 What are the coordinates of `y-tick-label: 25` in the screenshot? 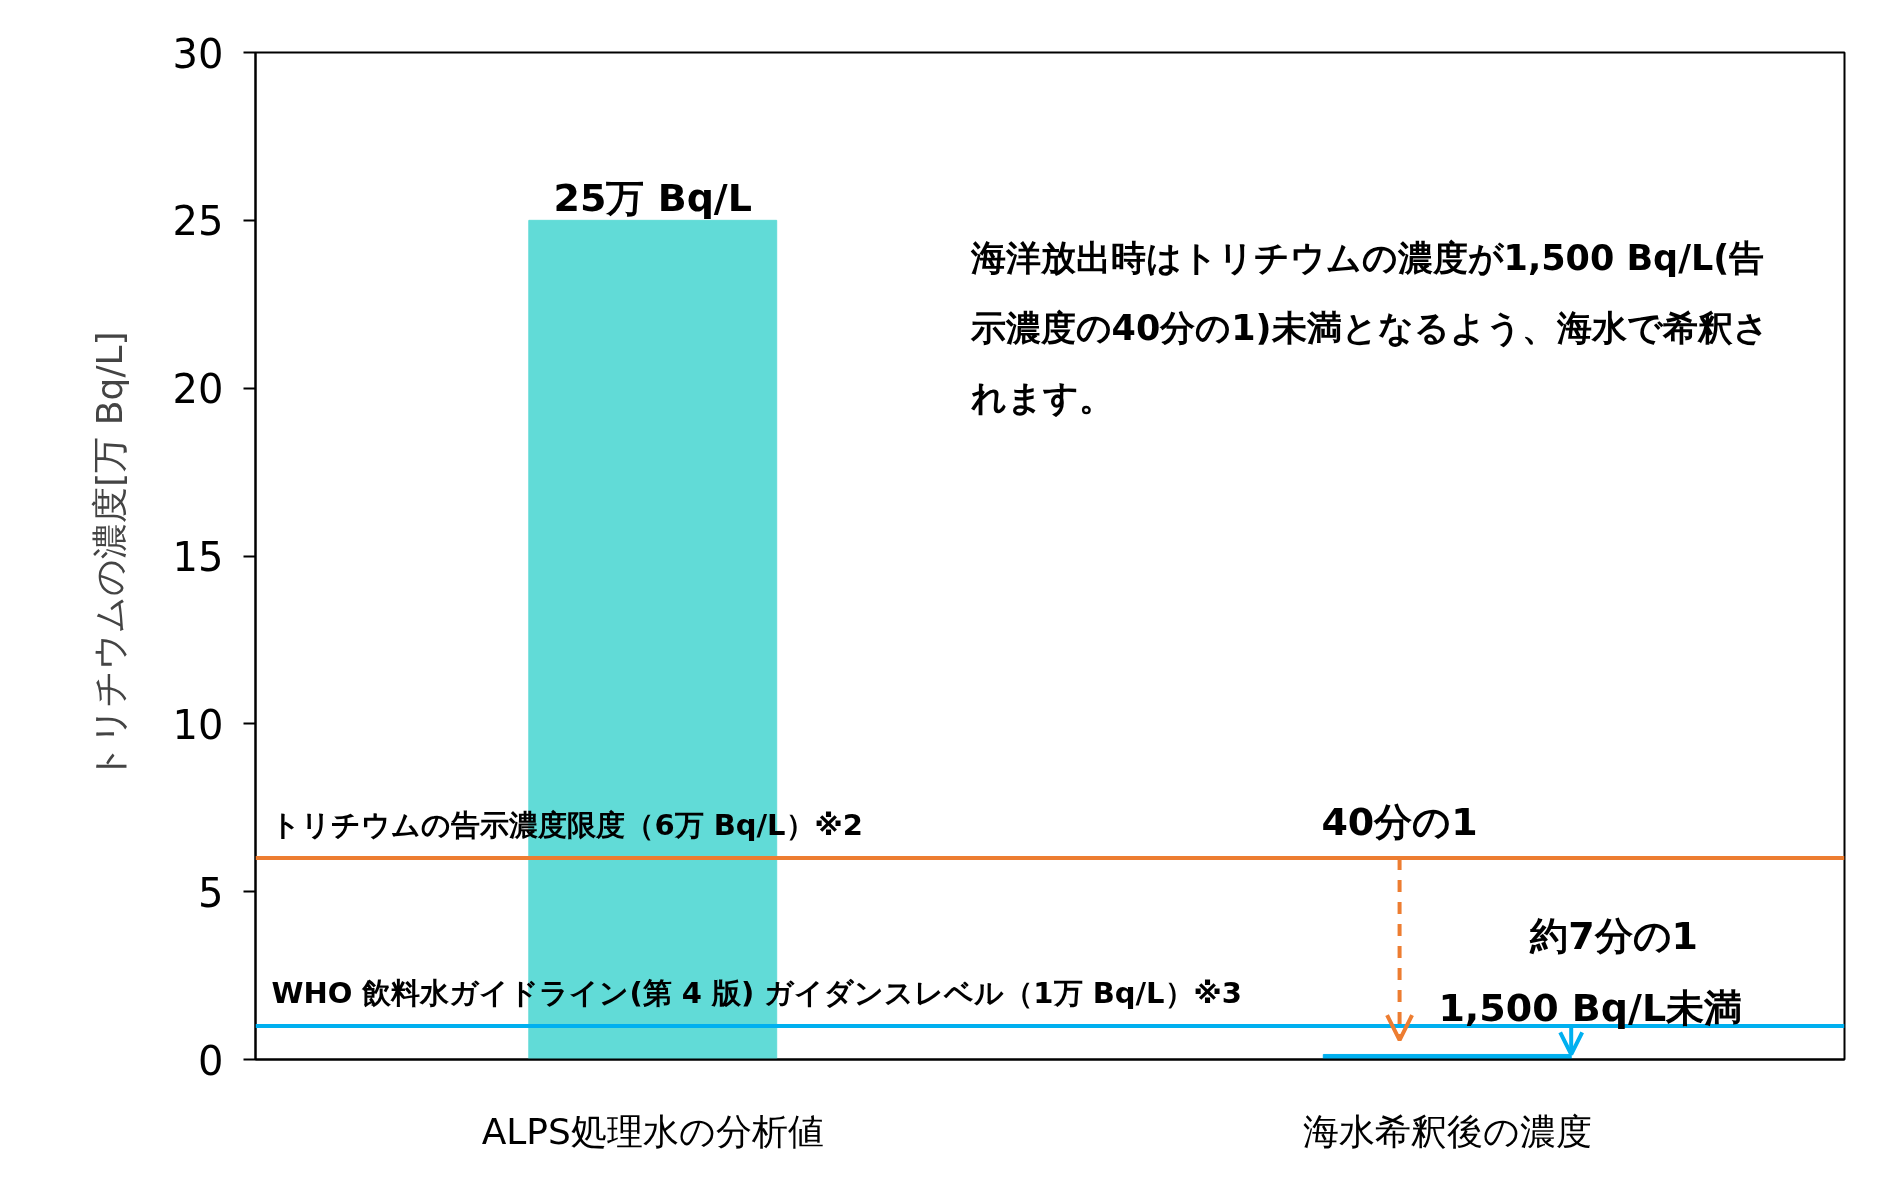 It's located at (198, 221).